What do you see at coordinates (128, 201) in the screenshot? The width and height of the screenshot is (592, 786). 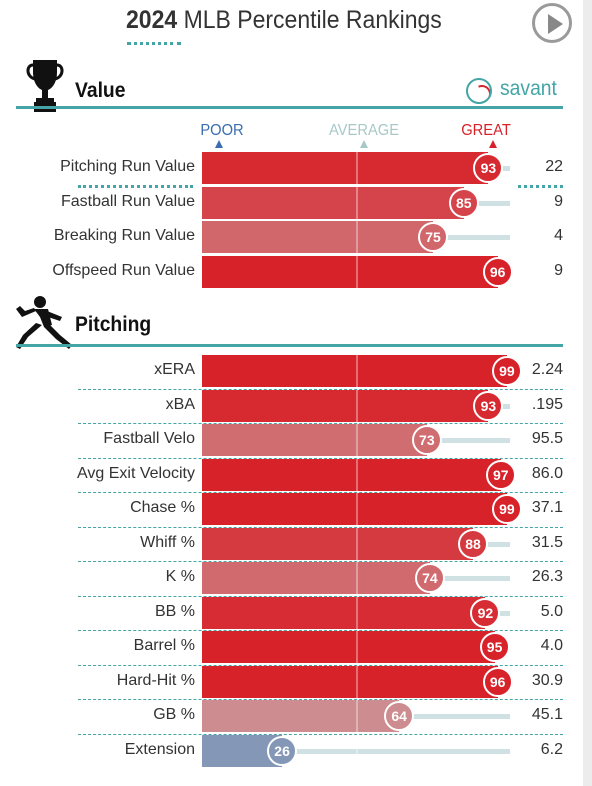 I see `row-label: Fastball Run Value` at bounding box center [128, 201].